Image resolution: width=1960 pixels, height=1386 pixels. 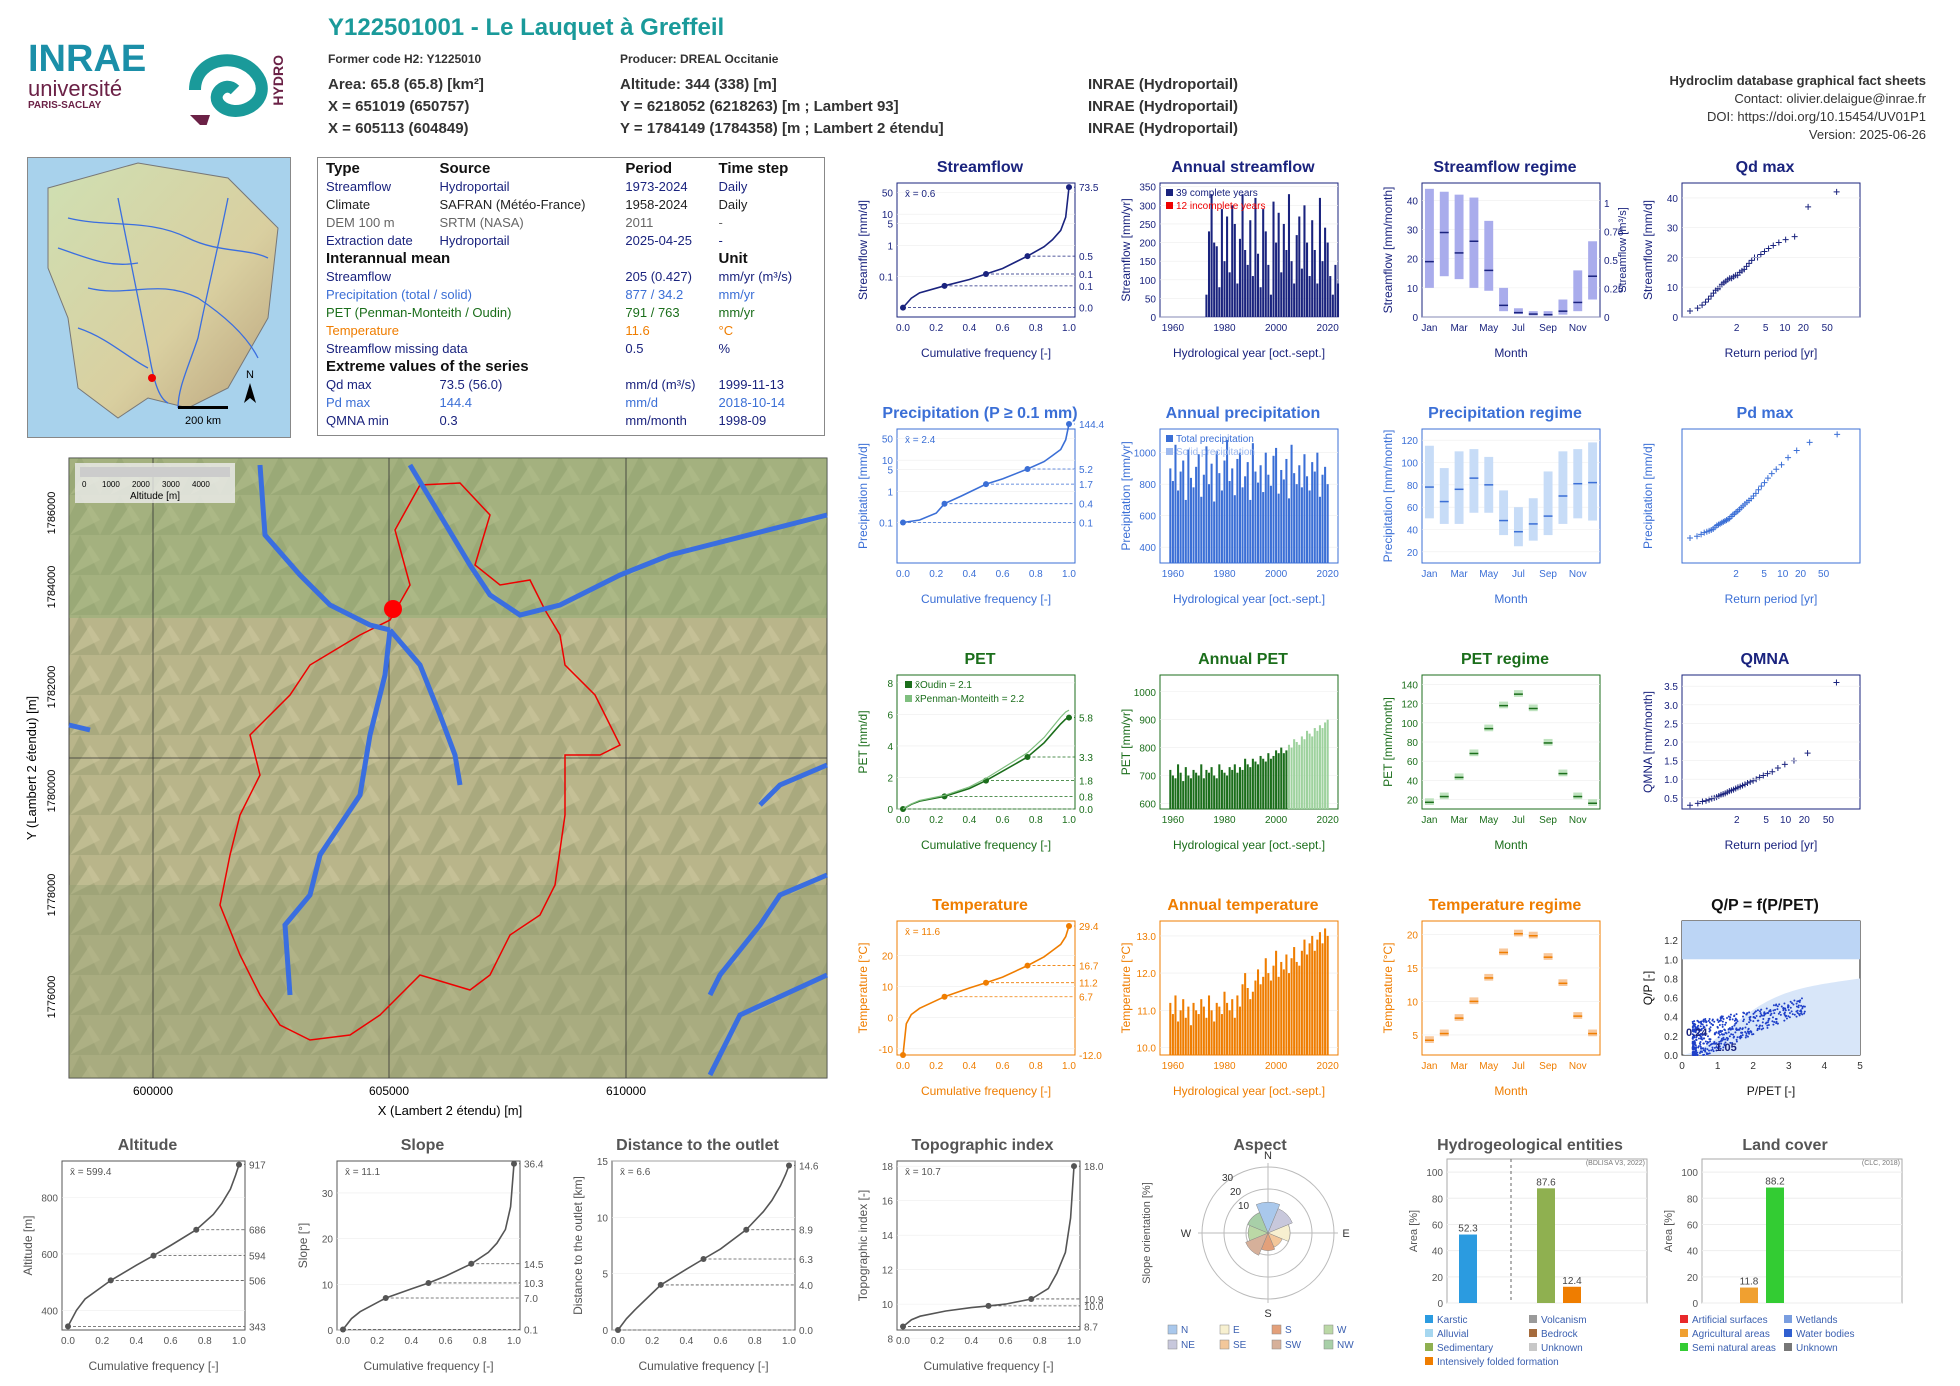 What do you see at coordinates (1671, 941) in the screenshot?
I see `y-tick: 1.2` at bounding box center [1671, 941].